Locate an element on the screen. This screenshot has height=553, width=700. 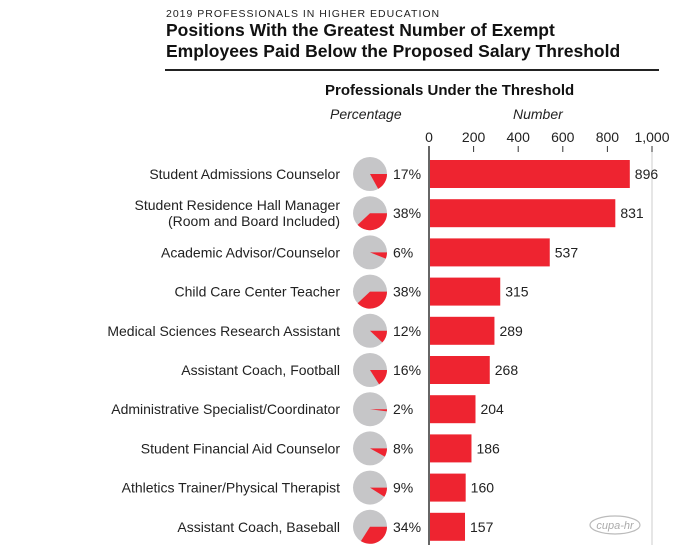
tick-label: 600 is located at coordinates (563, 137).